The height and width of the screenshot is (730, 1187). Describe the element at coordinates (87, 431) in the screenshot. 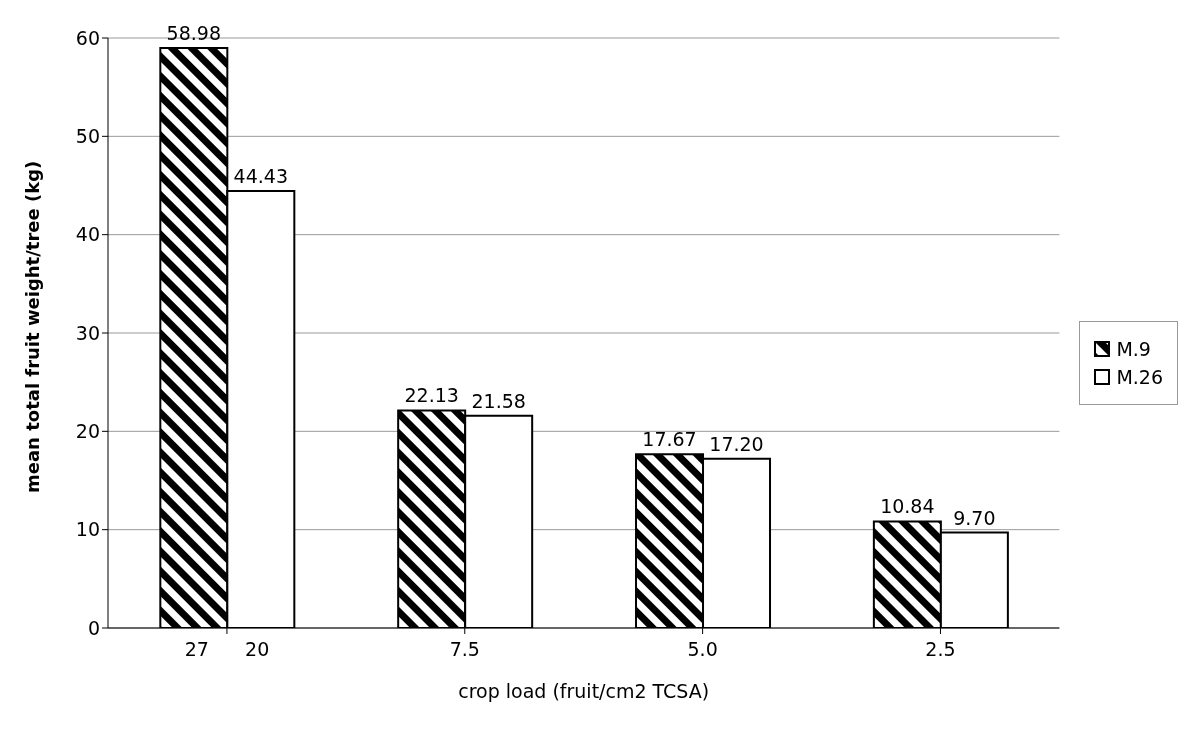

I see `y-tick-label: 20` at that location.